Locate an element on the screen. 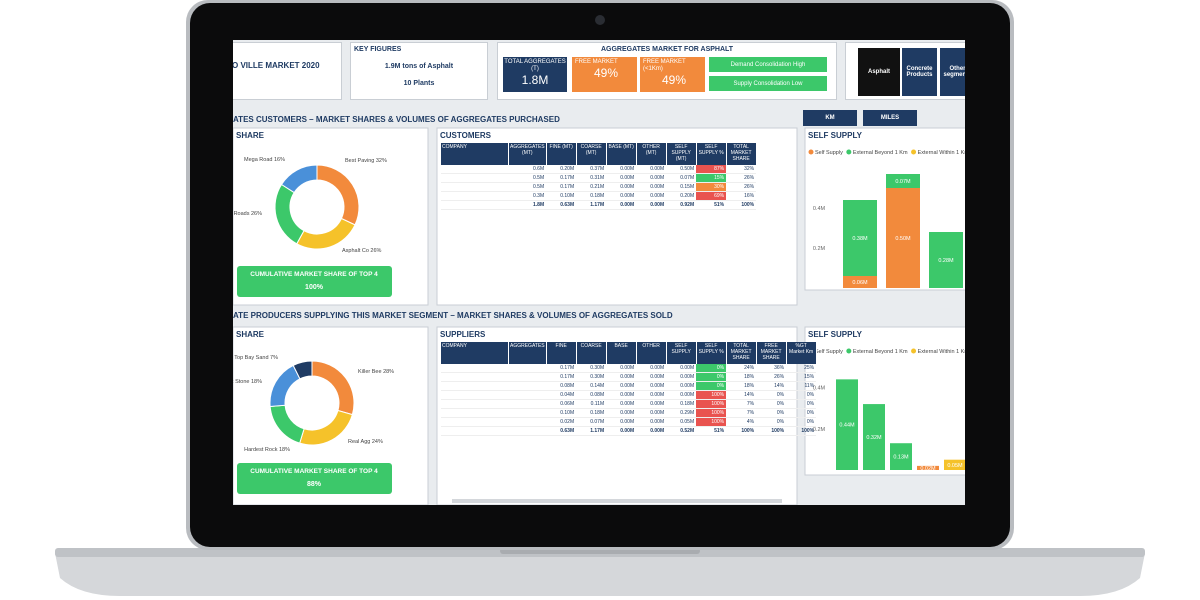  table-cell: 0.30M is located at coordinates (591, 368).